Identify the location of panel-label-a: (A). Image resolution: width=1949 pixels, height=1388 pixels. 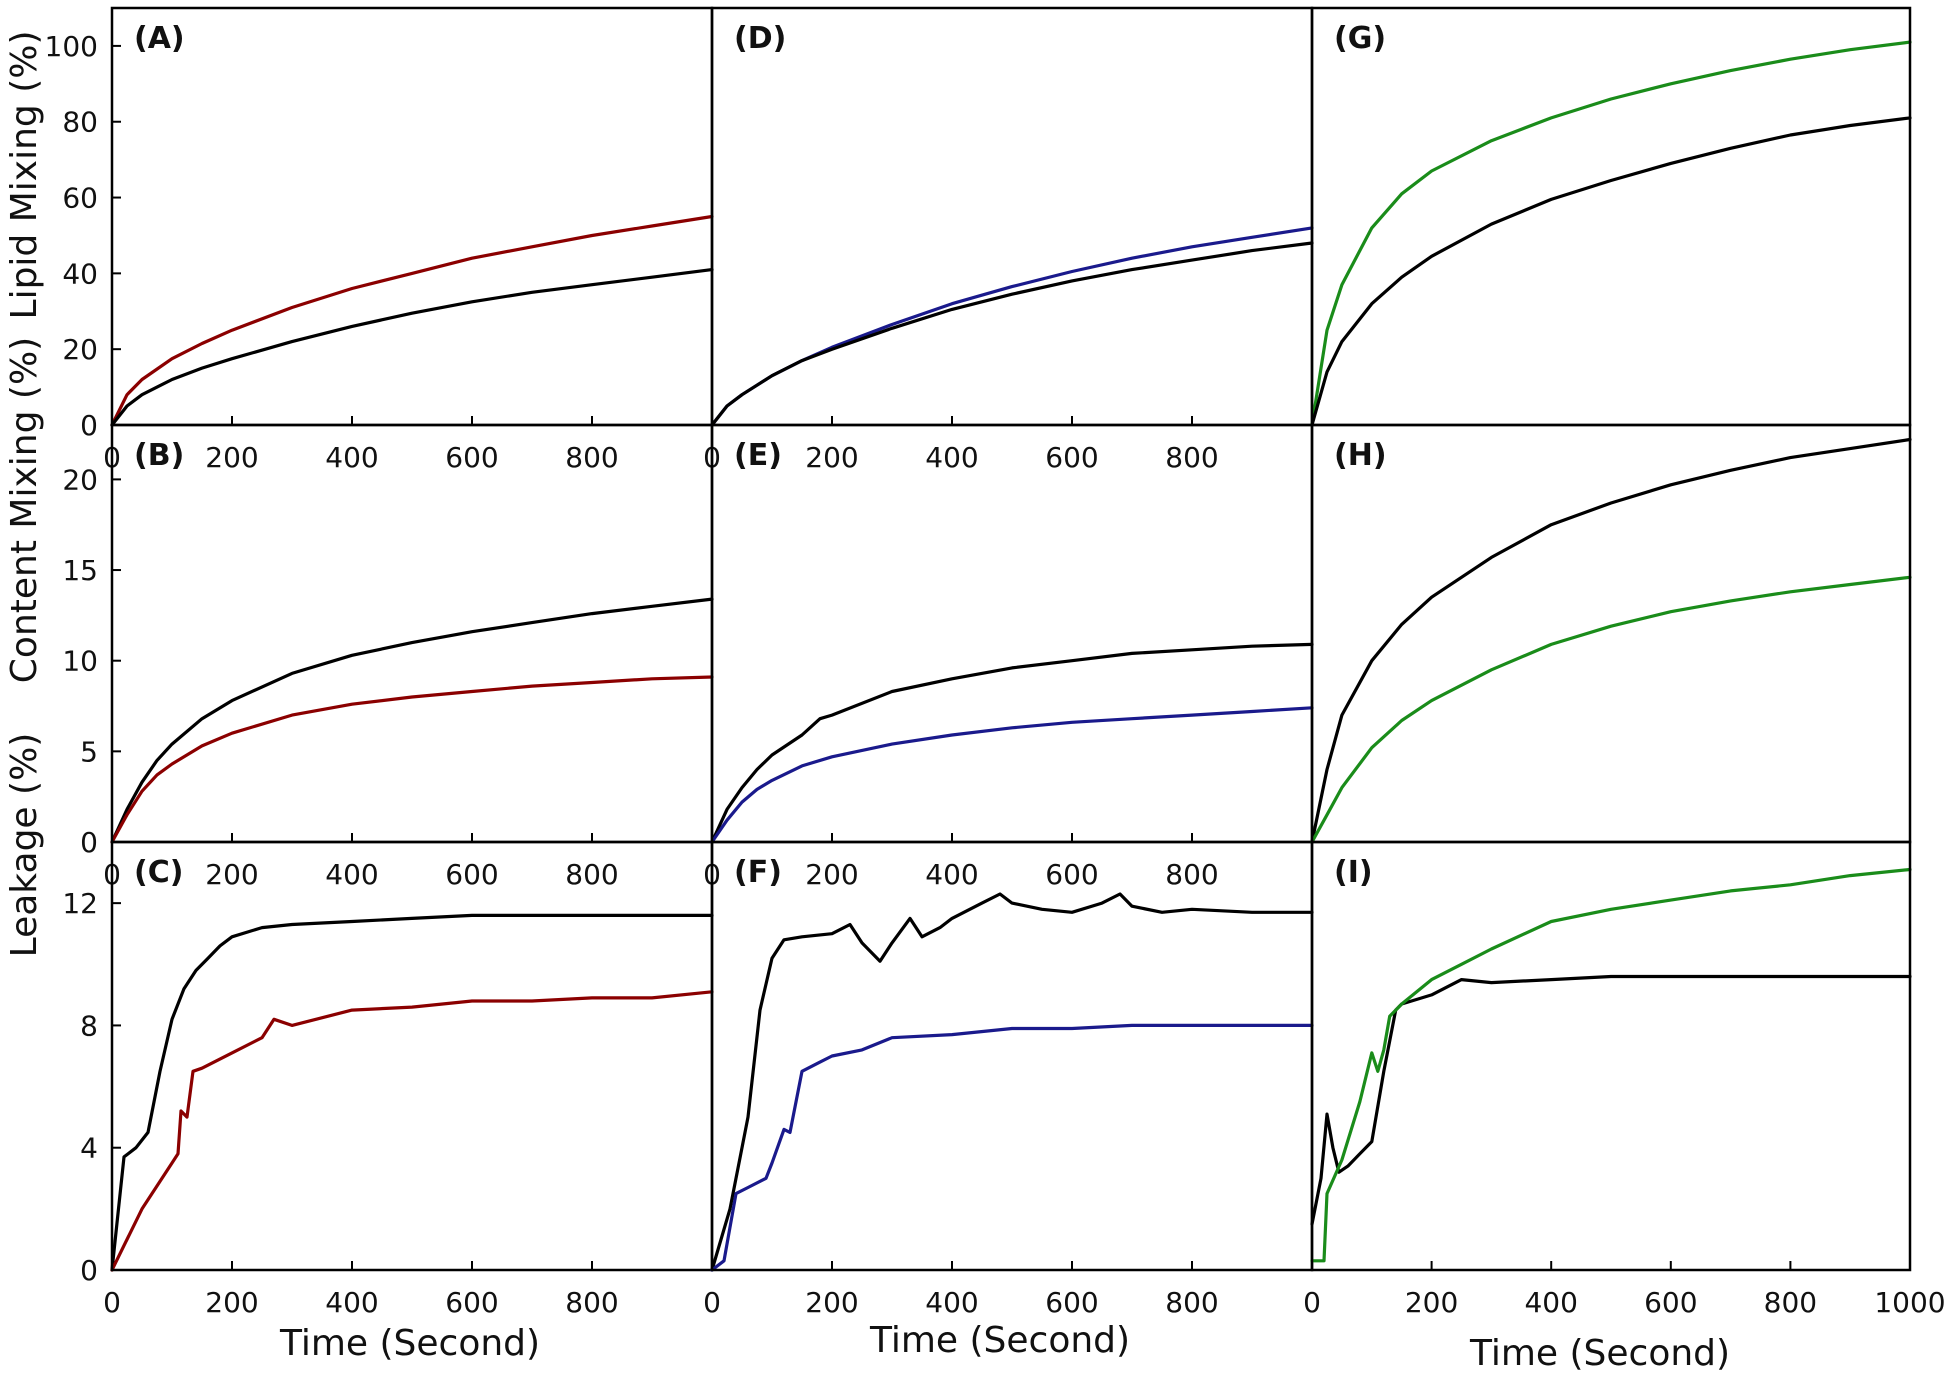
(159, 38).